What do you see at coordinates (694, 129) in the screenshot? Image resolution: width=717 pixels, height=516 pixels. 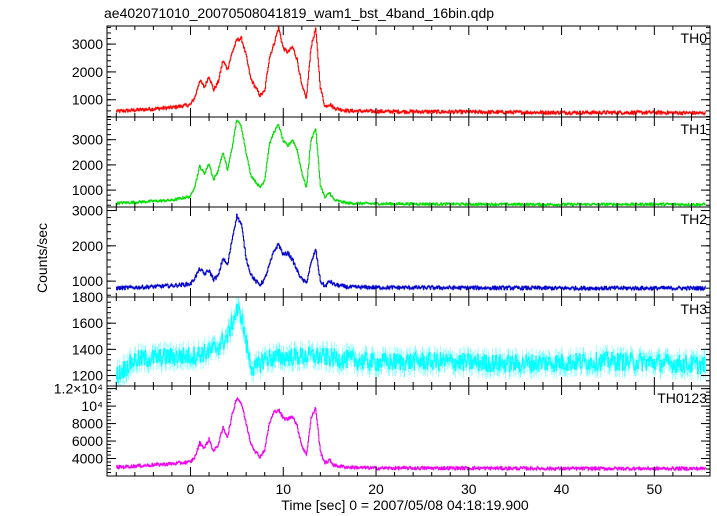 I see `panel-label: TH1` at bounding box center [694, 129].